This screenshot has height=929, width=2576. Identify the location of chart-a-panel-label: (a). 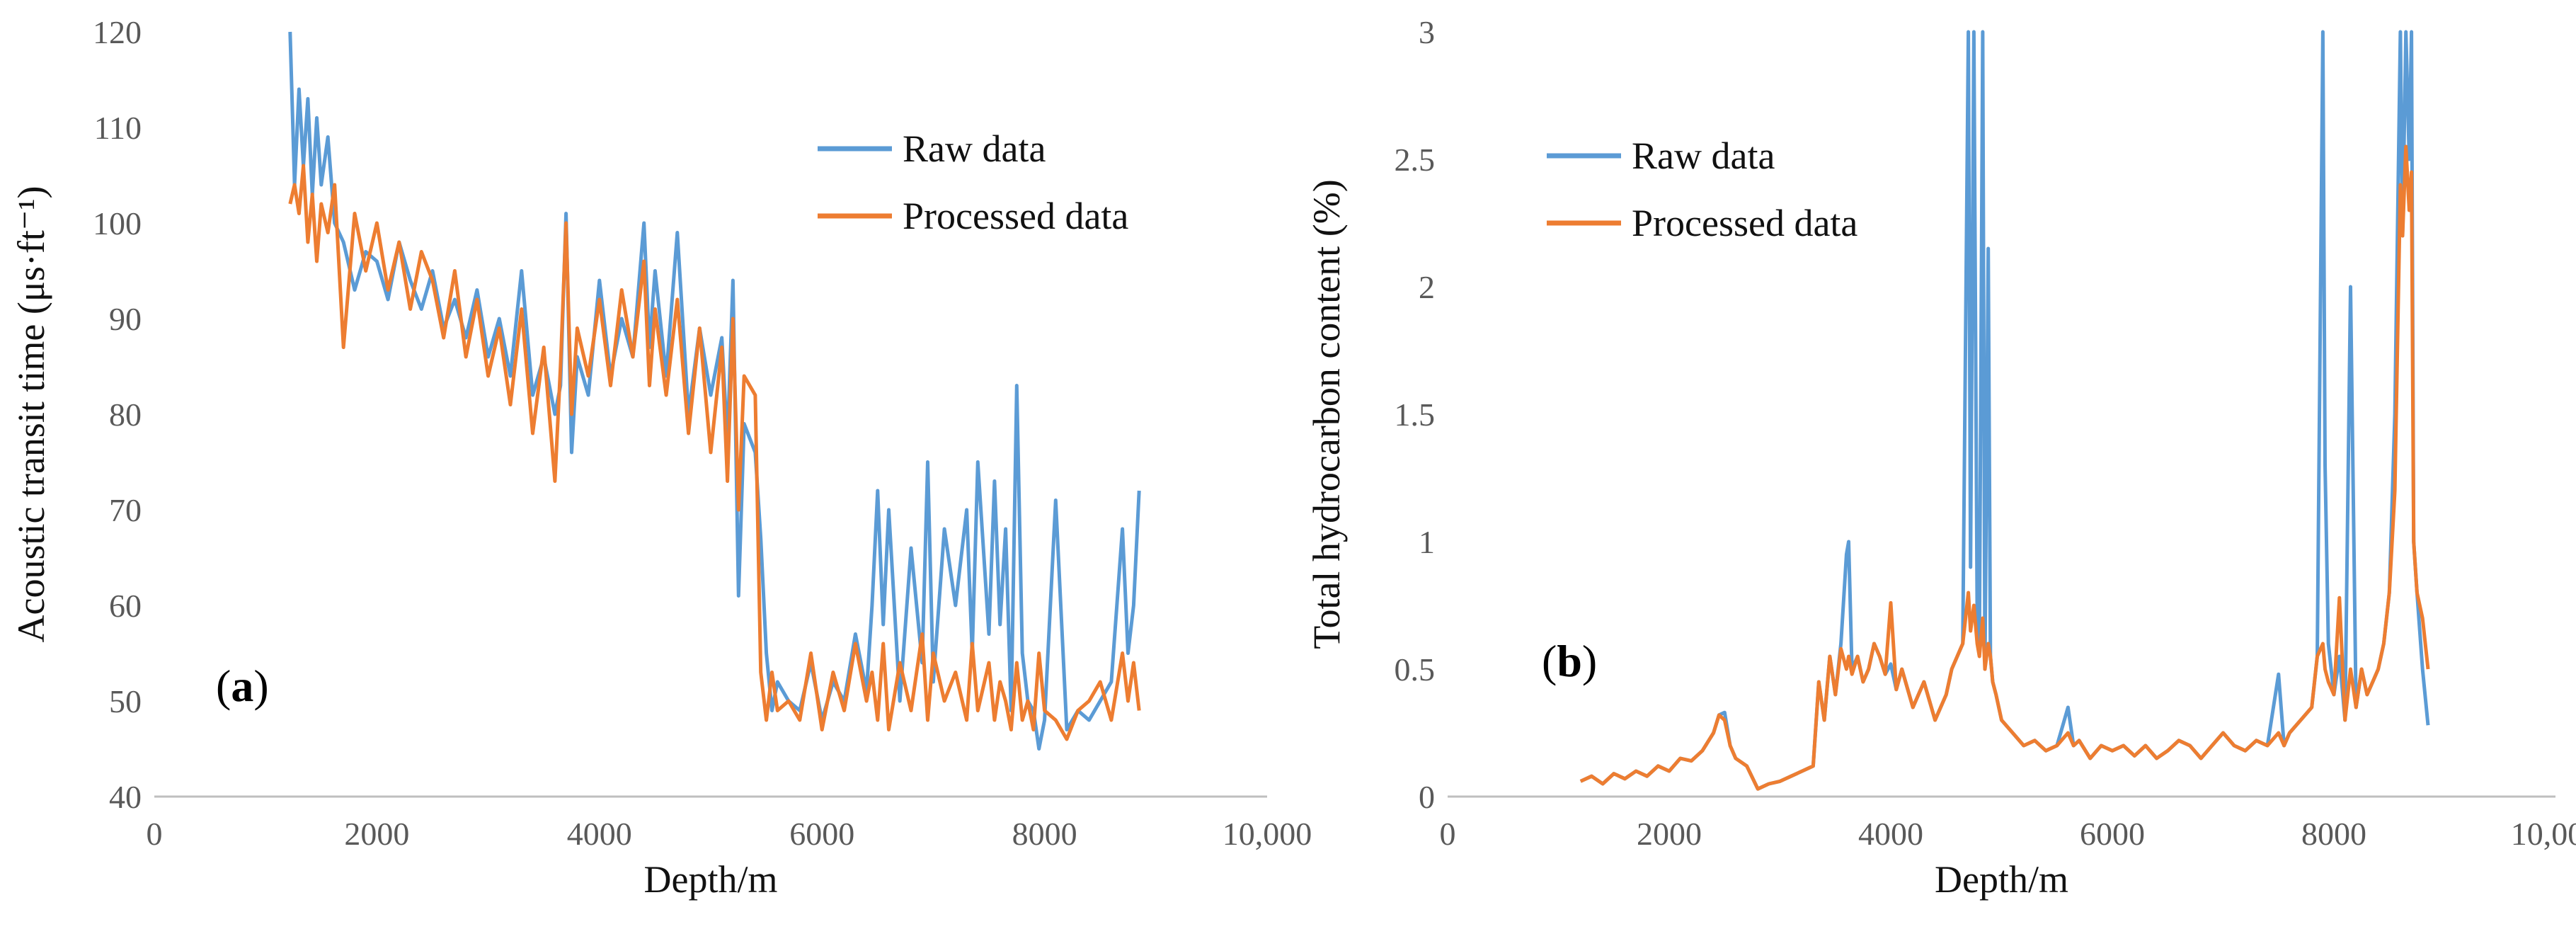
(242, 686).